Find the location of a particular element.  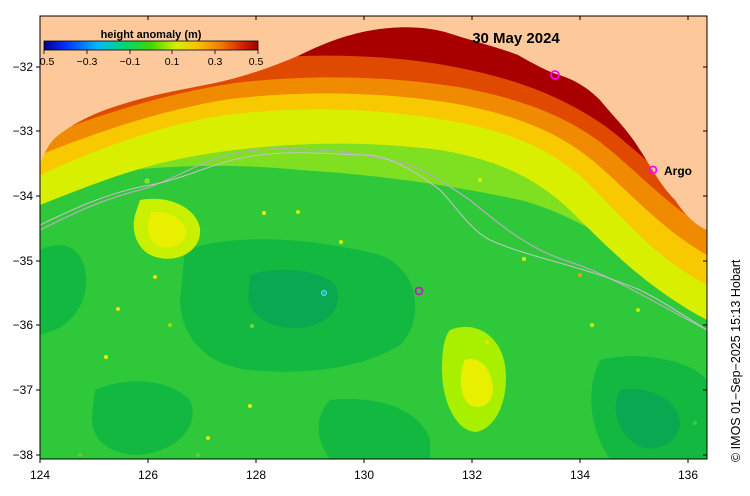

y-axis-labels: −32 −33 −34 −35 −36 −37 −38 is located at coordinates (23, 261).